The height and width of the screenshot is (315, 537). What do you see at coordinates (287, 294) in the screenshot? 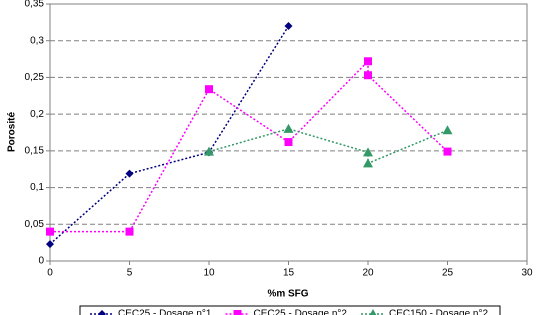
I see `x-axis-label: %m SFG` at bounding box center [287, 294].